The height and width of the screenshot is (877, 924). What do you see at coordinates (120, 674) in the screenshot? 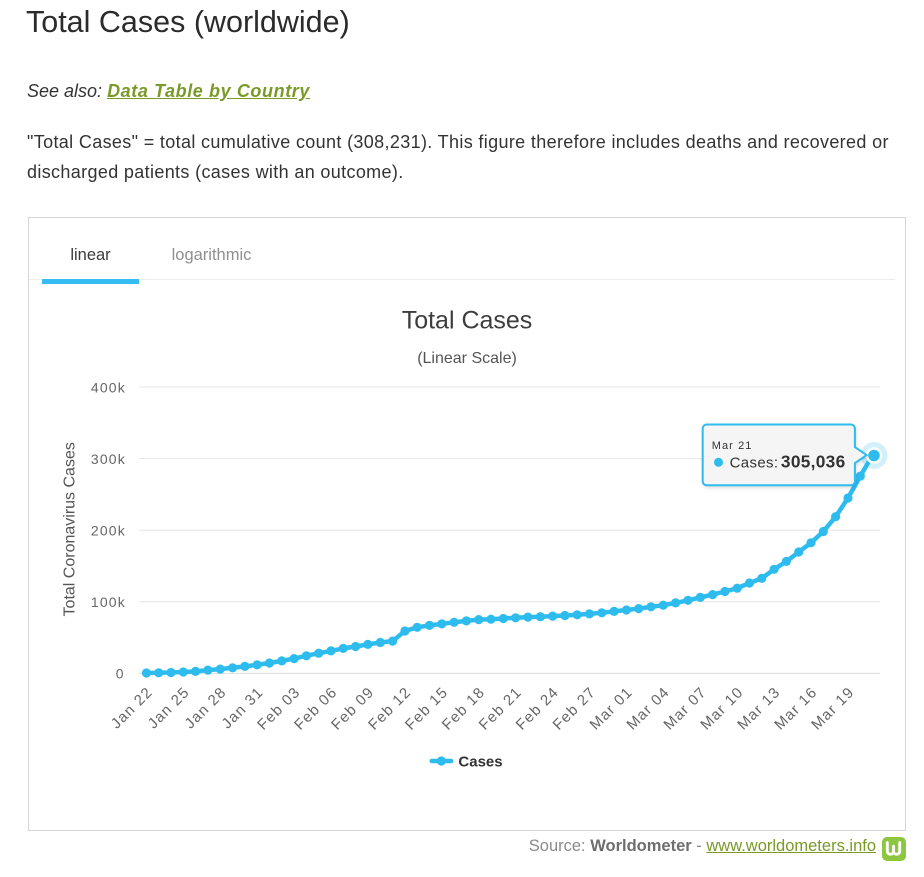
I see `svg-text: 0` at bounding box center [120, 674].